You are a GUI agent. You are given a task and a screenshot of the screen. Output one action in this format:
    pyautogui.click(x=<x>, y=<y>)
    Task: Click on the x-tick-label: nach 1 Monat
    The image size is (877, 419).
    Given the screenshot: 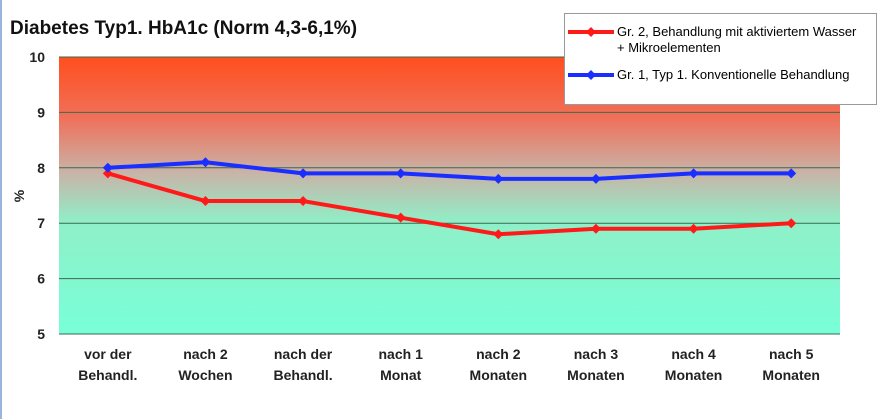 What is the action you would take?
    pyautogui.click(x=400, y=364)
    